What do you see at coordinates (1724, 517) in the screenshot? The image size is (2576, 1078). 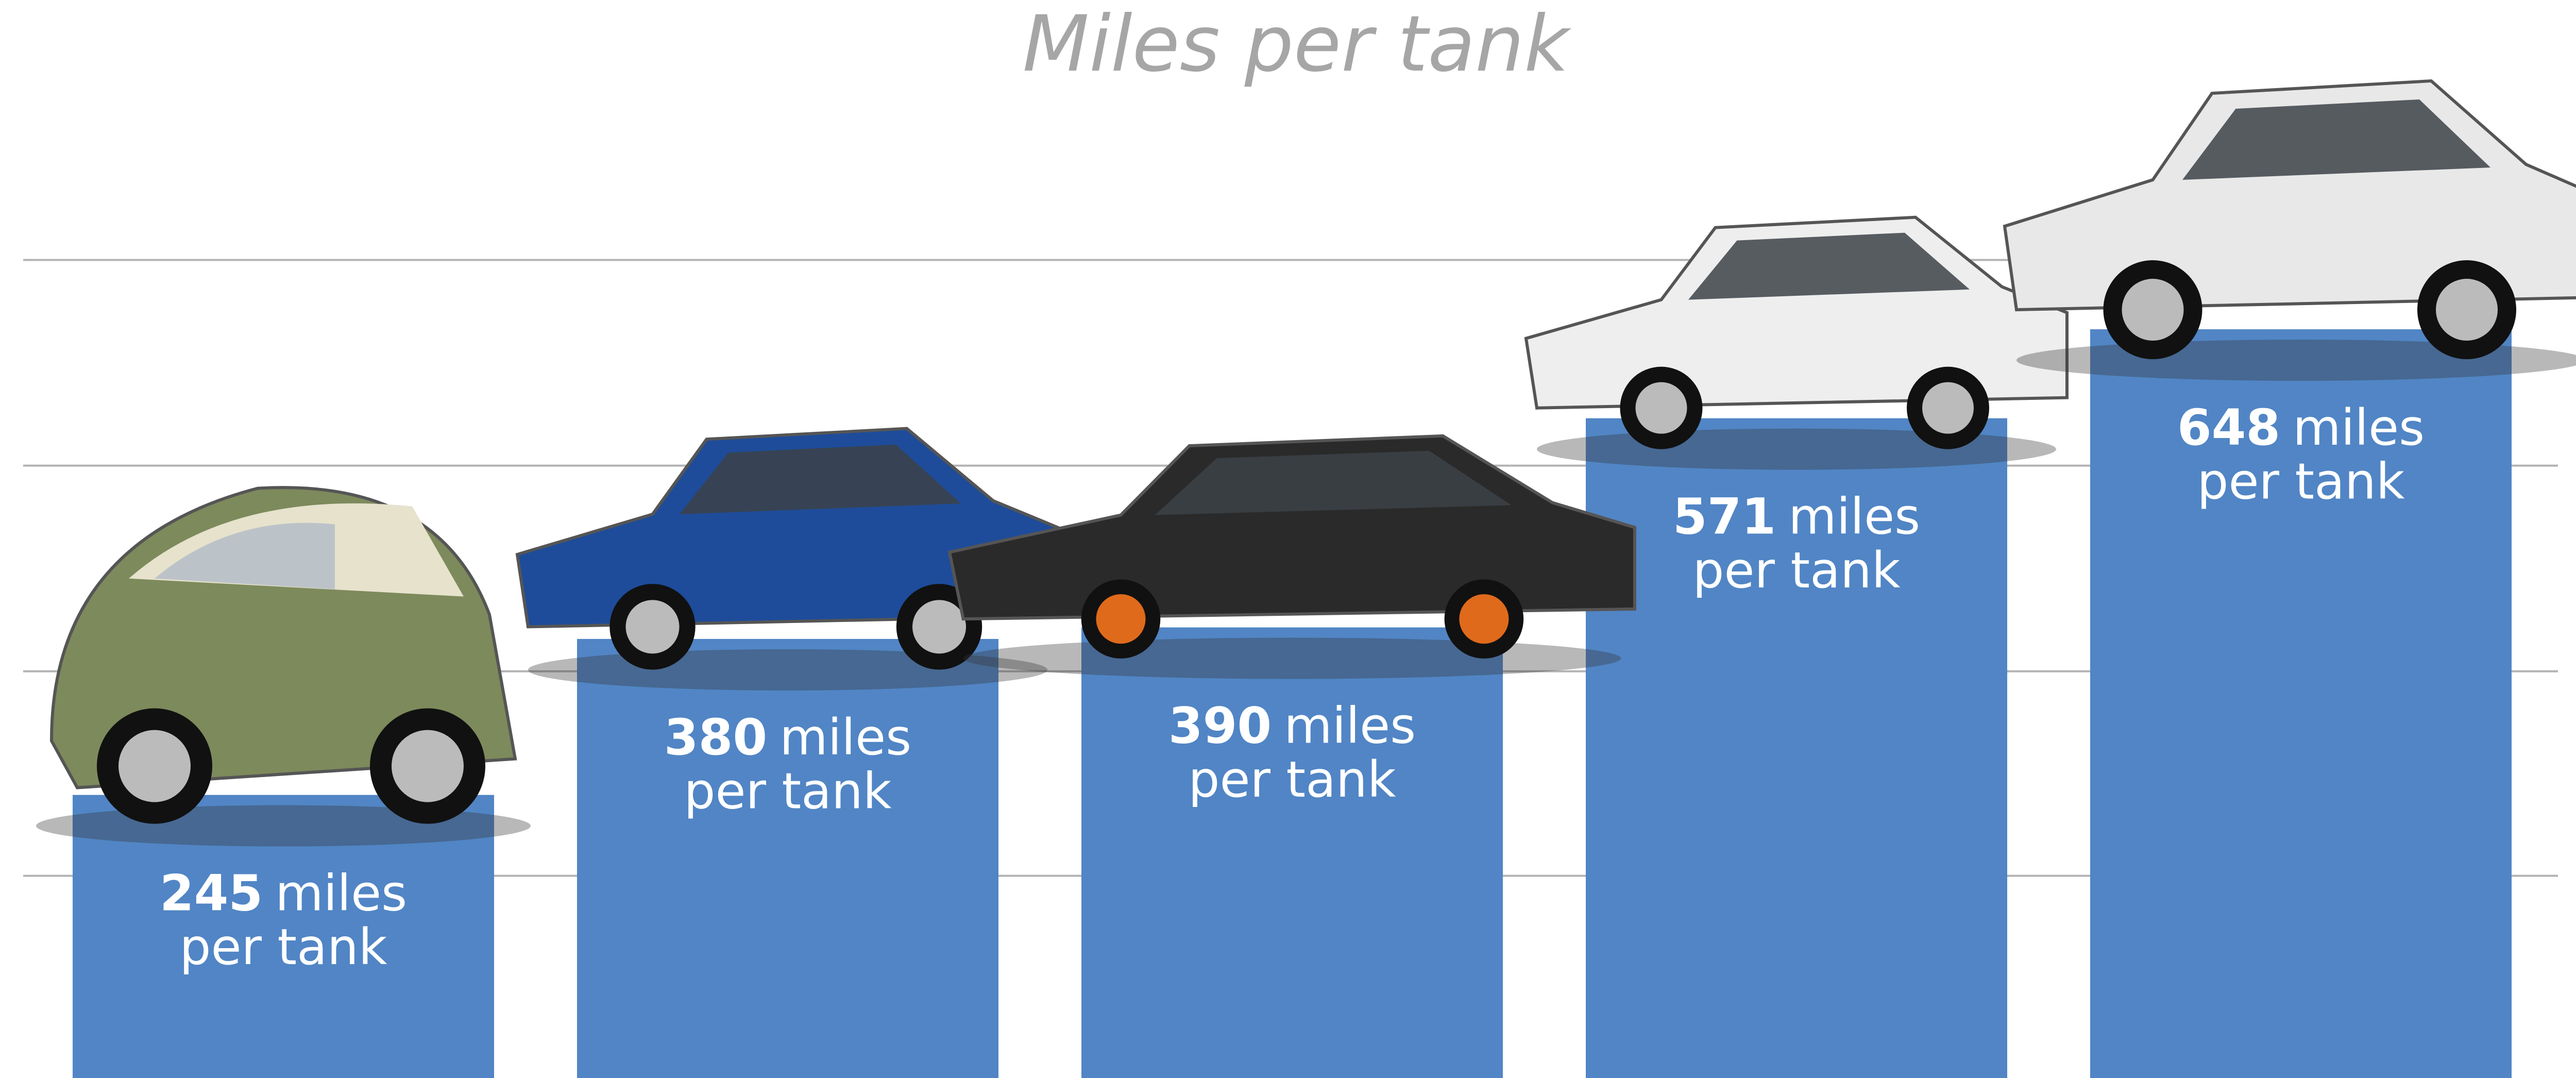 I see `value-label: 571` at bounding box center [1724, 517].